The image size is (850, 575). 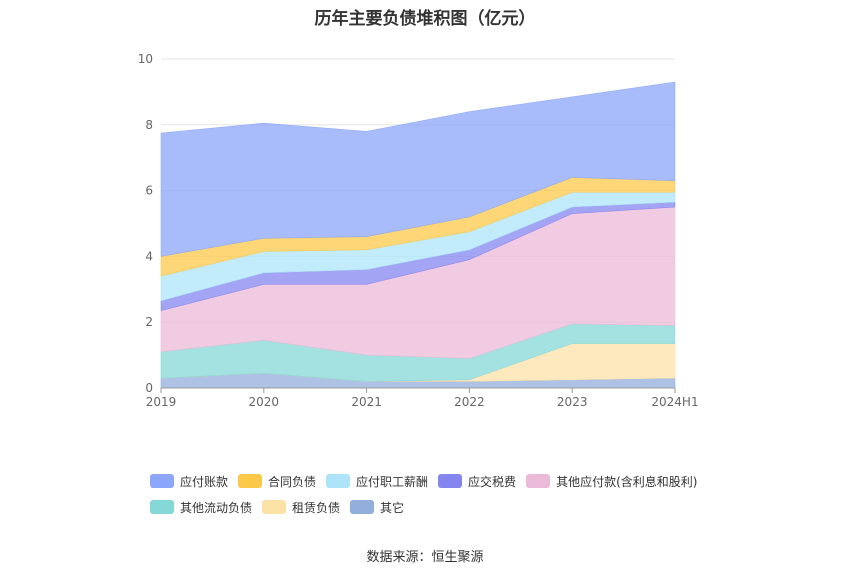 What do you see at coordinates (204, 481) in the screenshot?
I see `legend-label: 应付账款` at bounding box center [204, 481].